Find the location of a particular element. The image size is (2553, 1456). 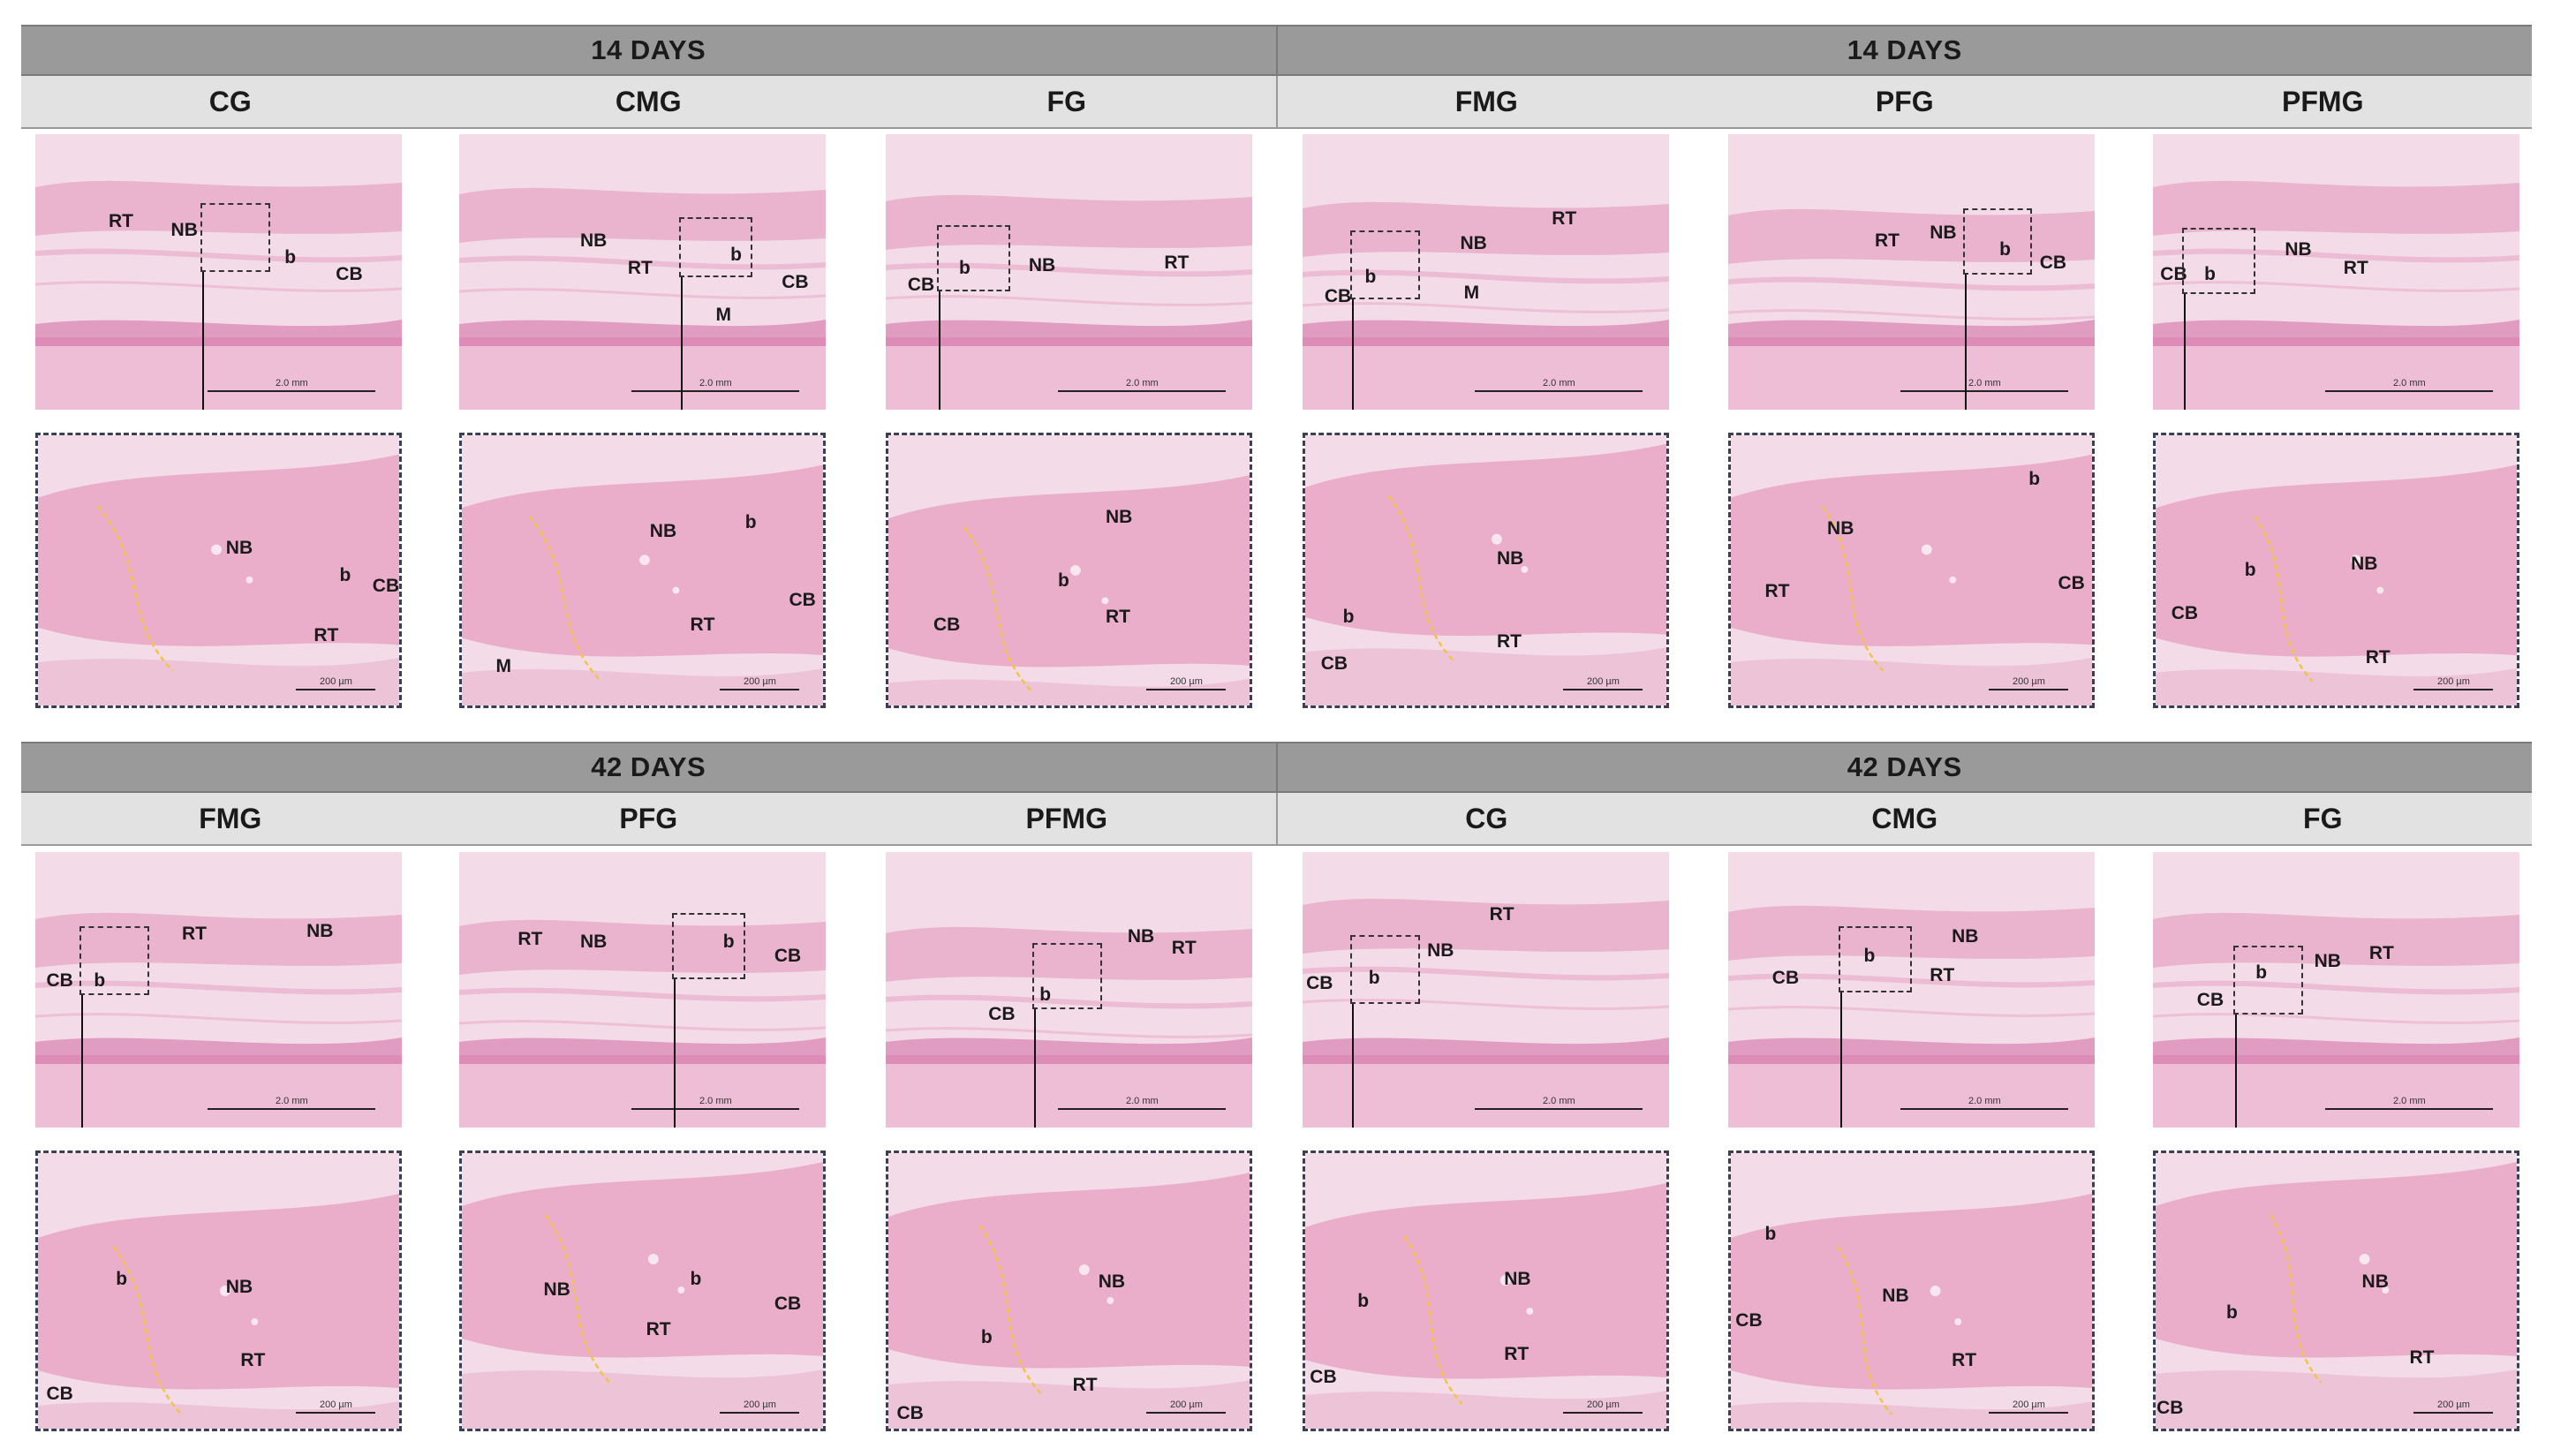

tissue-label: M is located at coordinates (724, 315).